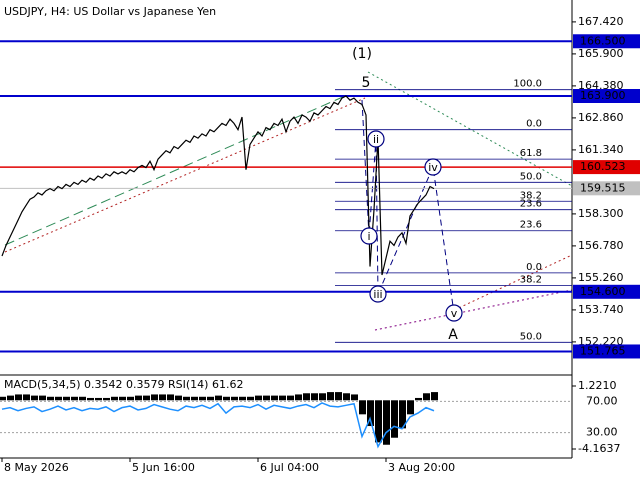  Describe the element at coordinates (603, 95) in the screenshot. I see `level-label: 163.900` at that location.